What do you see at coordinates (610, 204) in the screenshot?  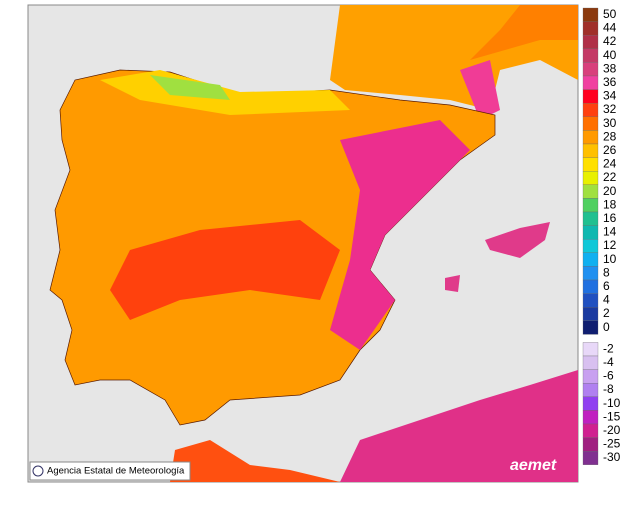 I see `legend-label: 18` at bounding box center [610, 204].